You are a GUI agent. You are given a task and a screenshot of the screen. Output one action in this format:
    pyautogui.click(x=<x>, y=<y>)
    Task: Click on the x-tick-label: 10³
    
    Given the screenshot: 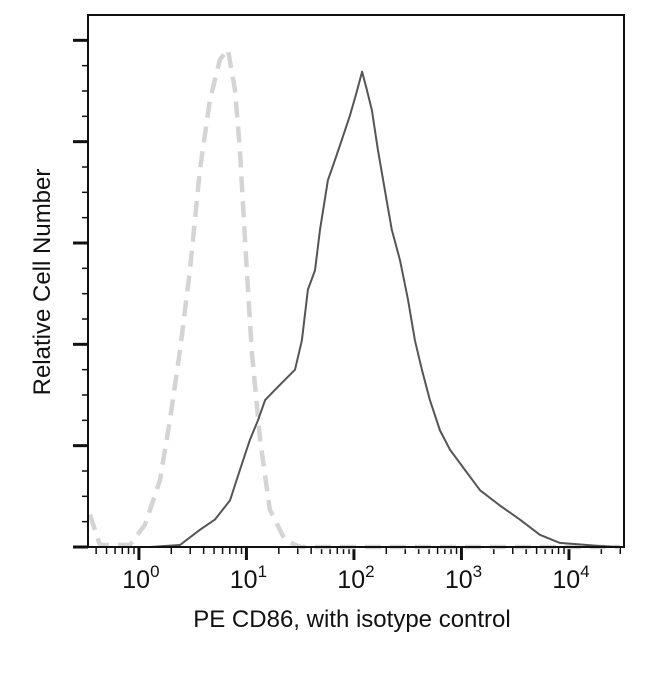 What is the action you would take?
    pyautogui.click(x=463, y=578)
    